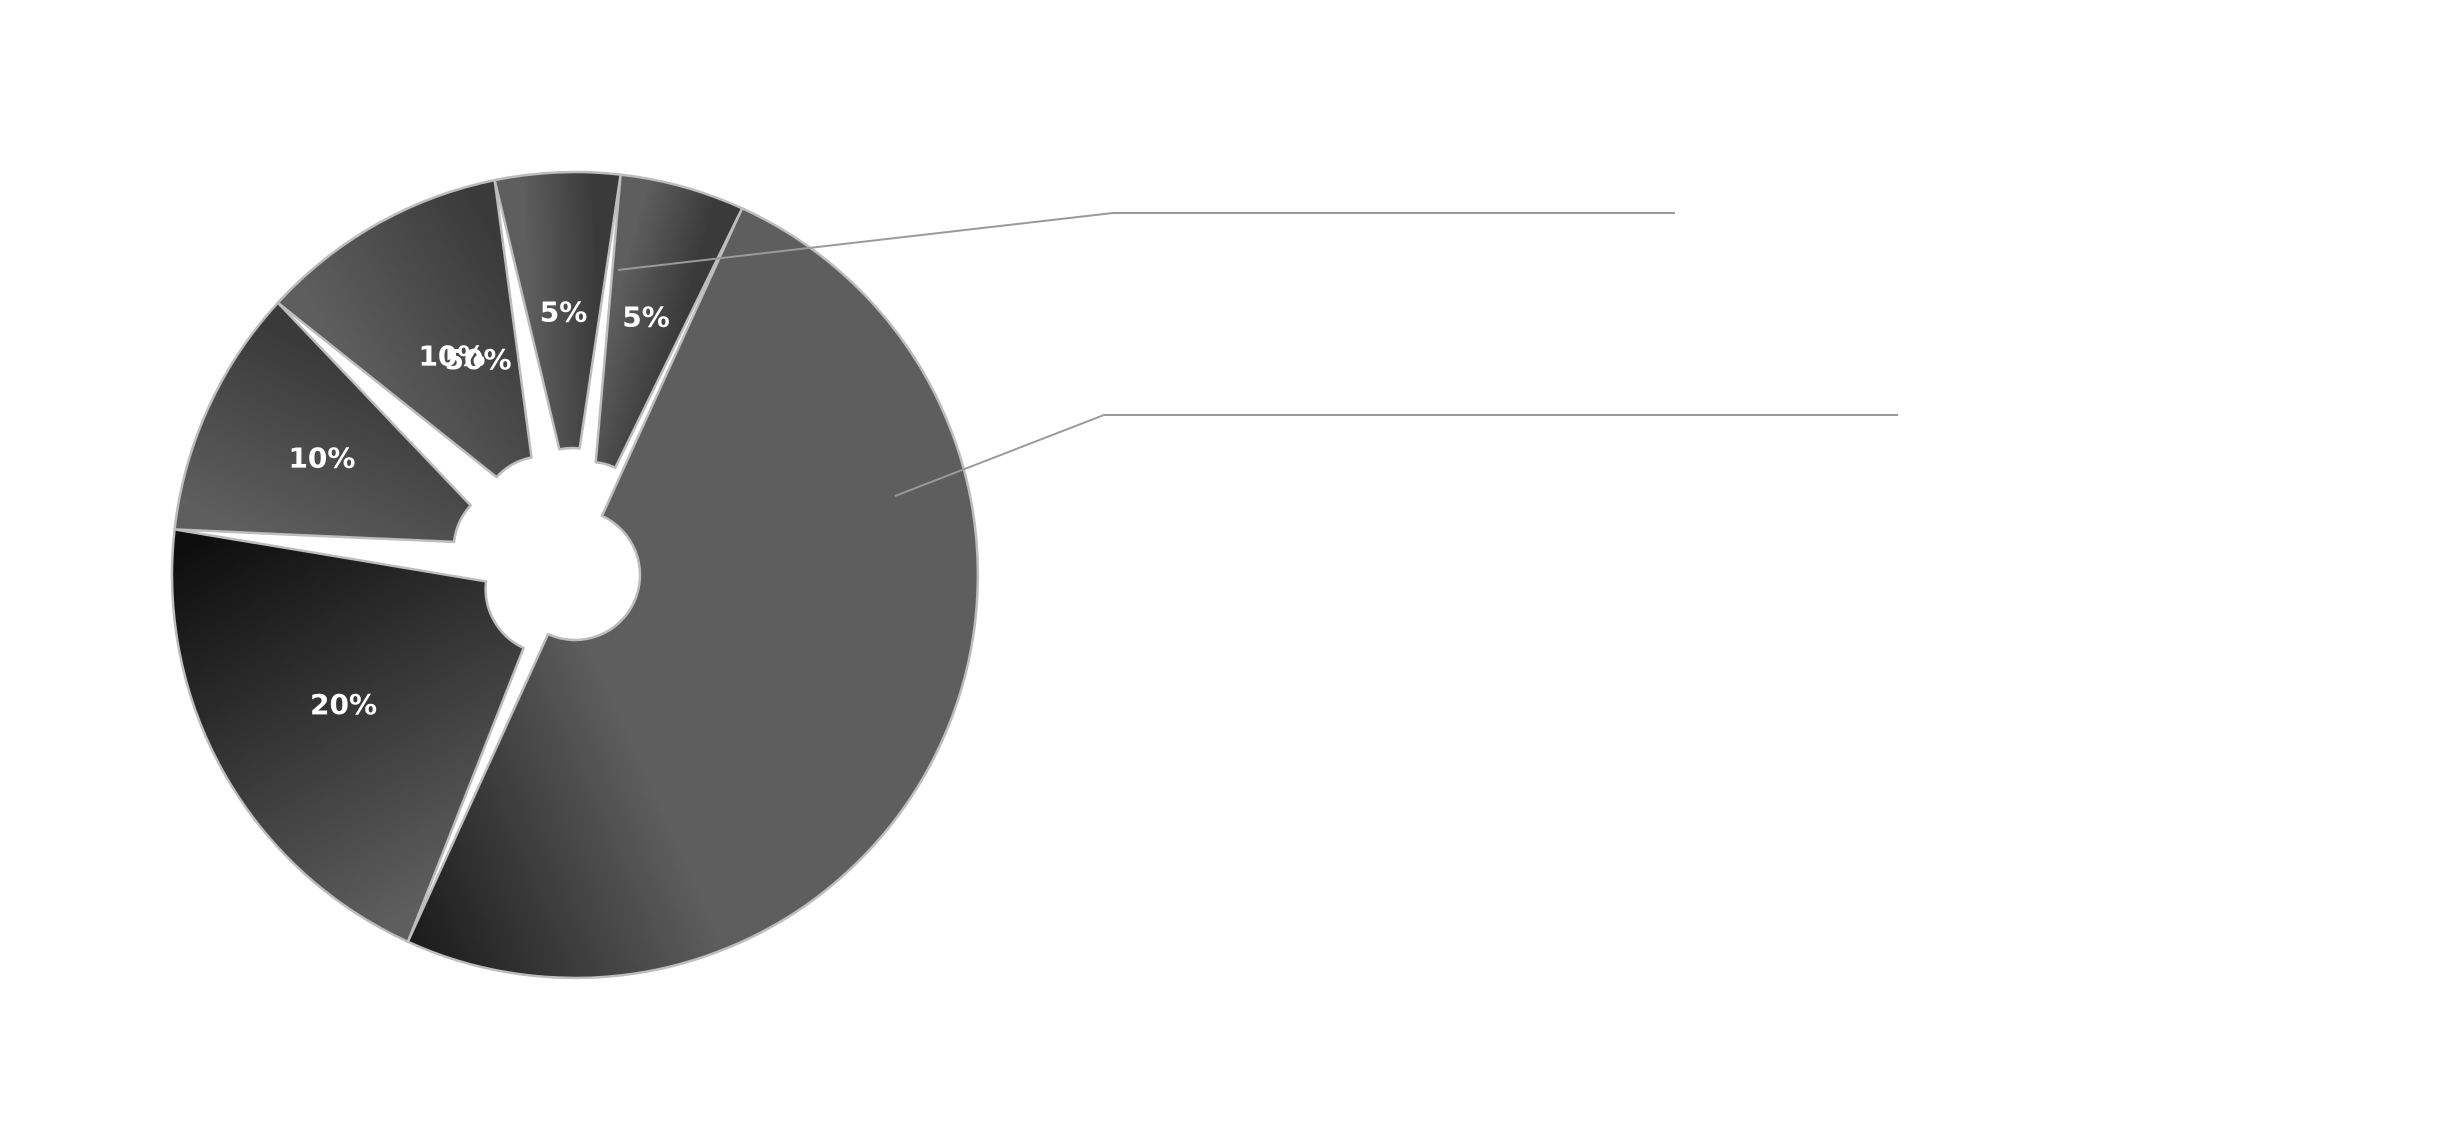  What do you see at coordinates (646, 317) in the screenshot?
I see `slice-label-6: 5%` at bounding box center [646, 317].